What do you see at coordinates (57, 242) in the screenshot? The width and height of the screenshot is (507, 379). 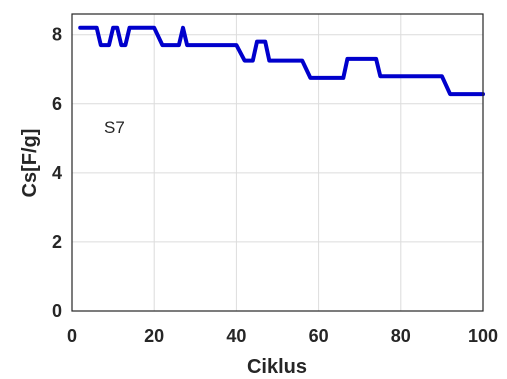 I see `y-tick-label: 2` at bounding box center [57, 242].